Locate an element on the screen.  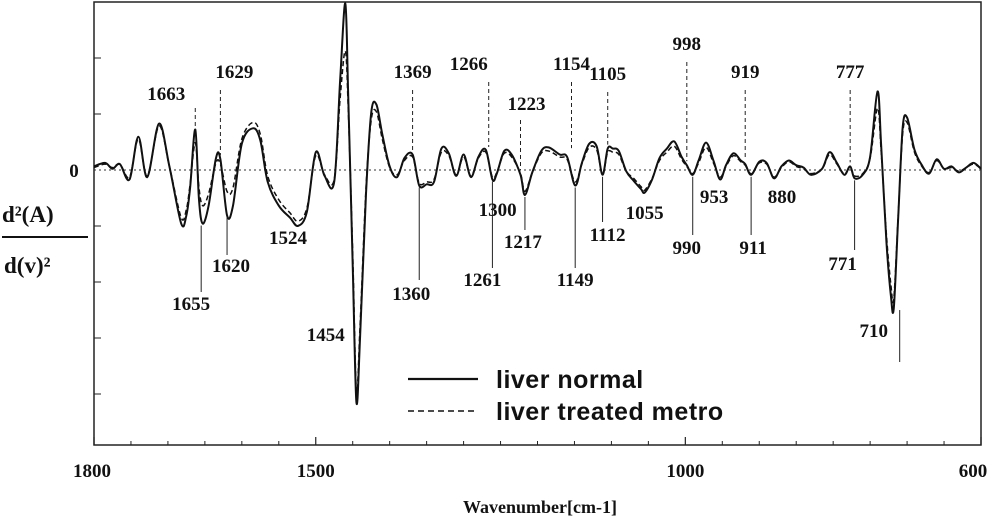
x-tick-label: 1000 is located at coordinates (685, 471).